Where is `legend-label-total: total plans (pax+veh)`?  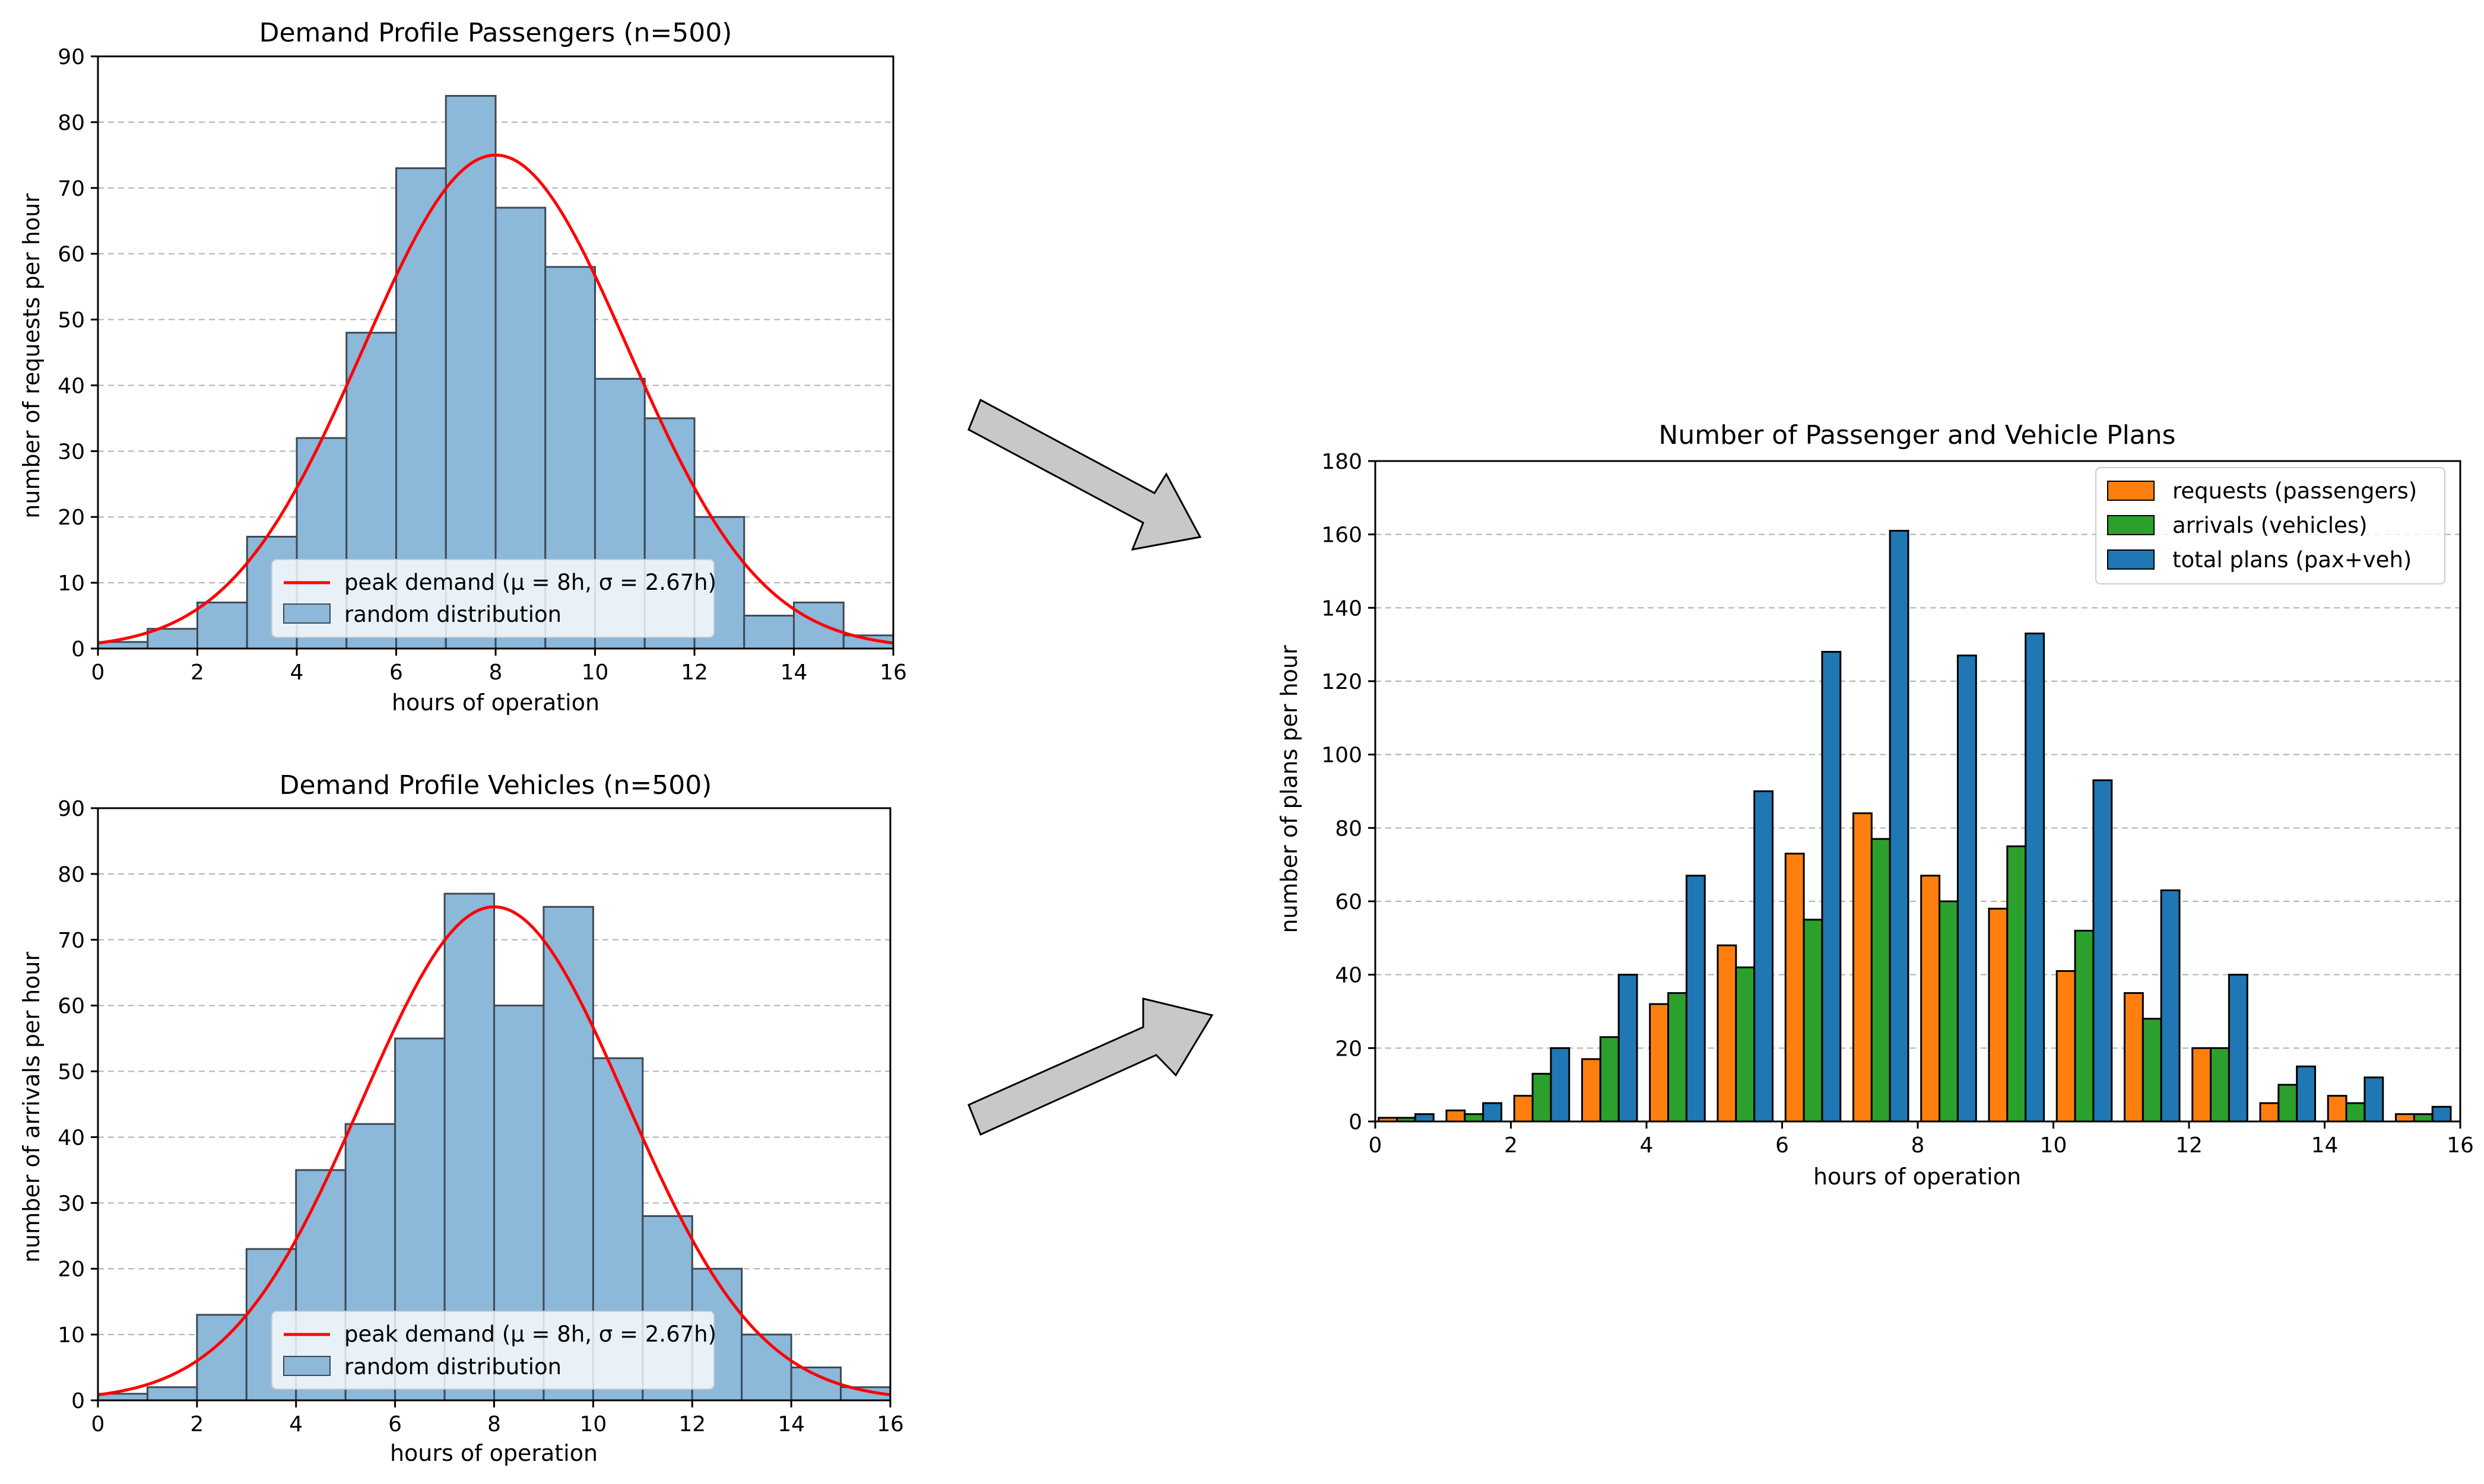 legend-label-total: total plans (pax+veh) is located at coordinates (2292, 560).